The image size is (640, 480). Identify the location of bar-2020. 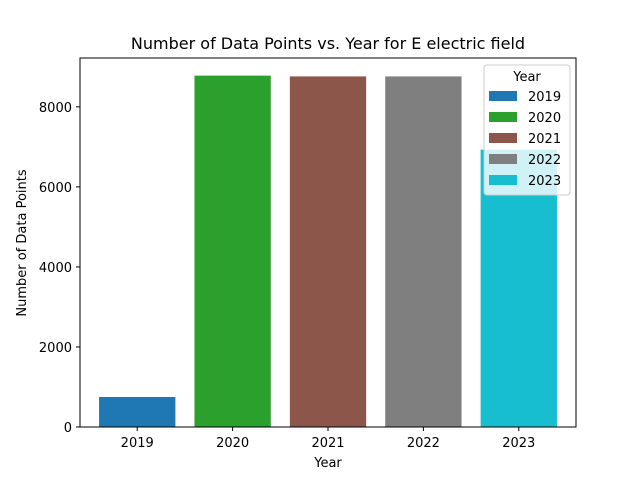
(232, 251).